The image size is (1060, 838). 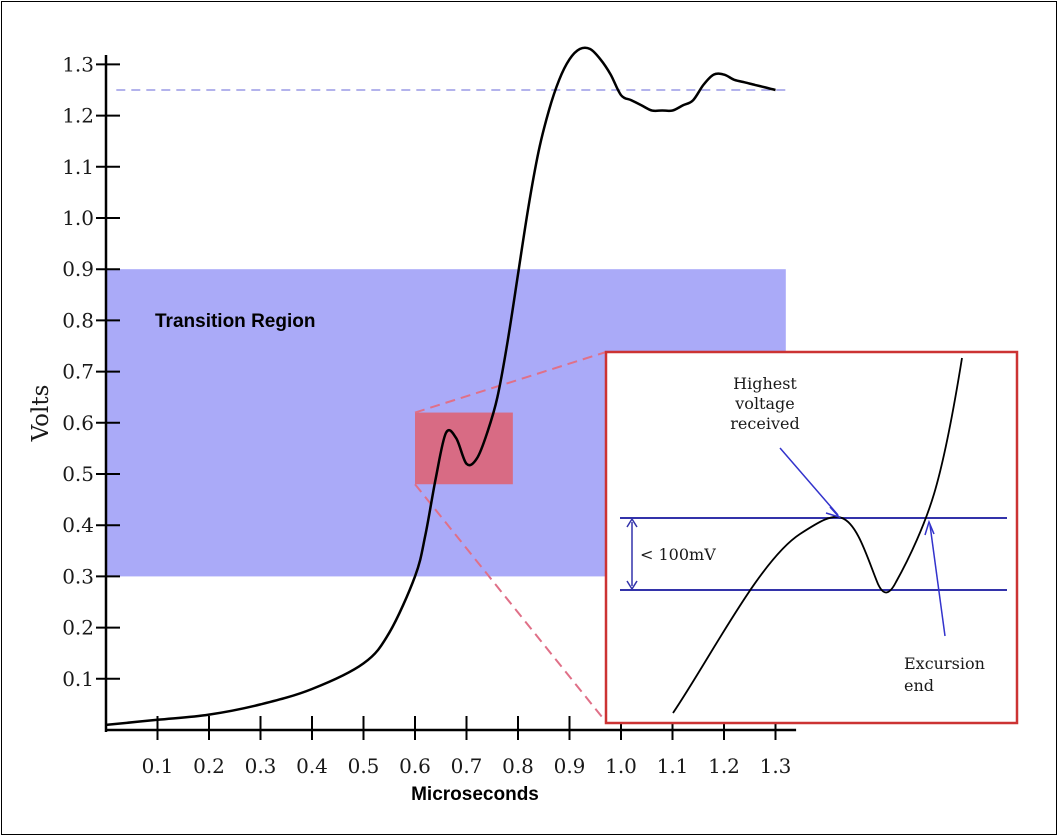 I want to click on x-tick-label: 0.4, so click(x=312, y=766).